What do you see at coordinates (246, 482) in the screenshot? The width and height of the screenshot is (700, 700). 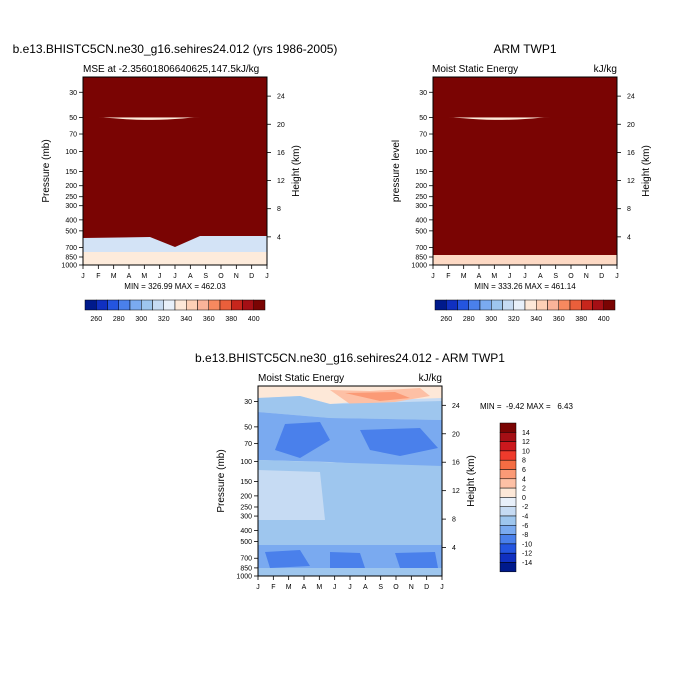 I see `y-tick-label: 150` at bounding box center [246, 482].